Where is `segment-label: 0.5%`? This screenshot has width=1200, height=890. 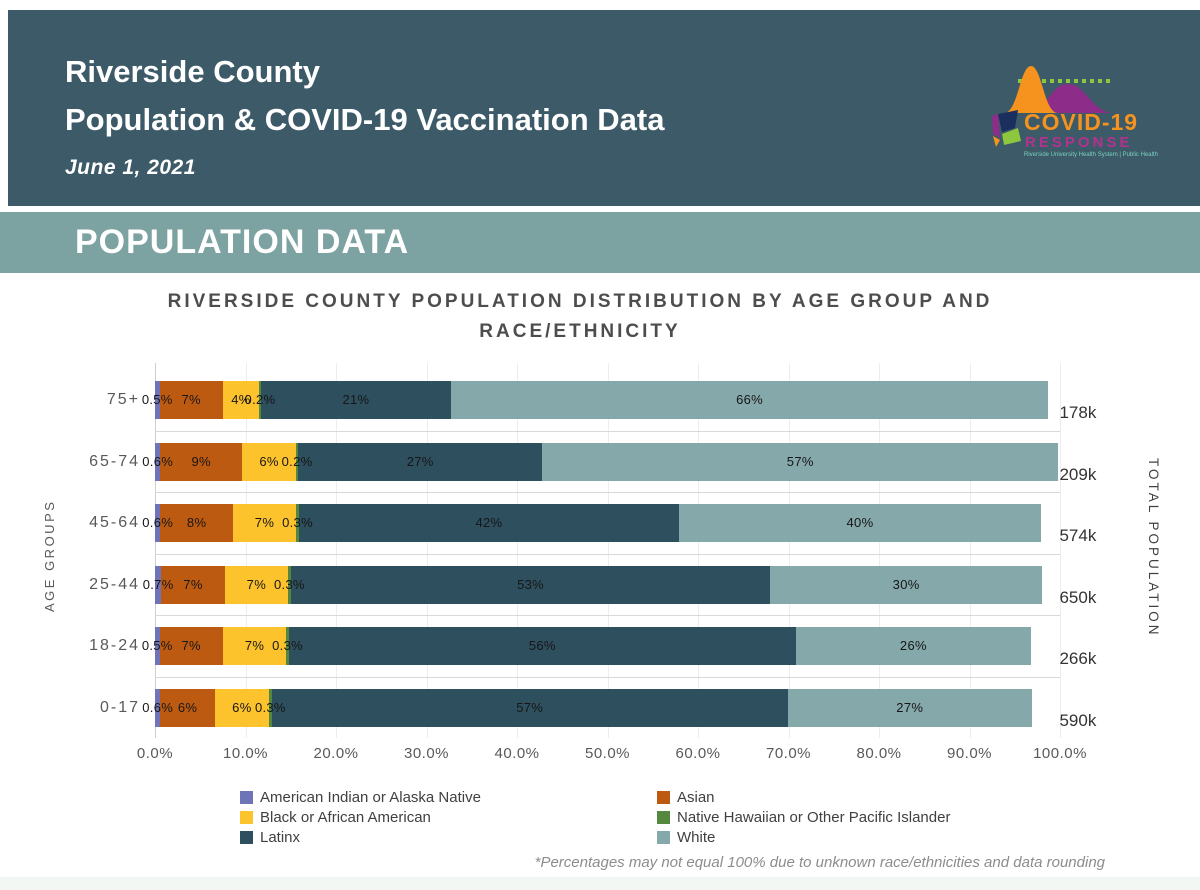 segment-label: 0.5% is located at coordinates (157, 645).